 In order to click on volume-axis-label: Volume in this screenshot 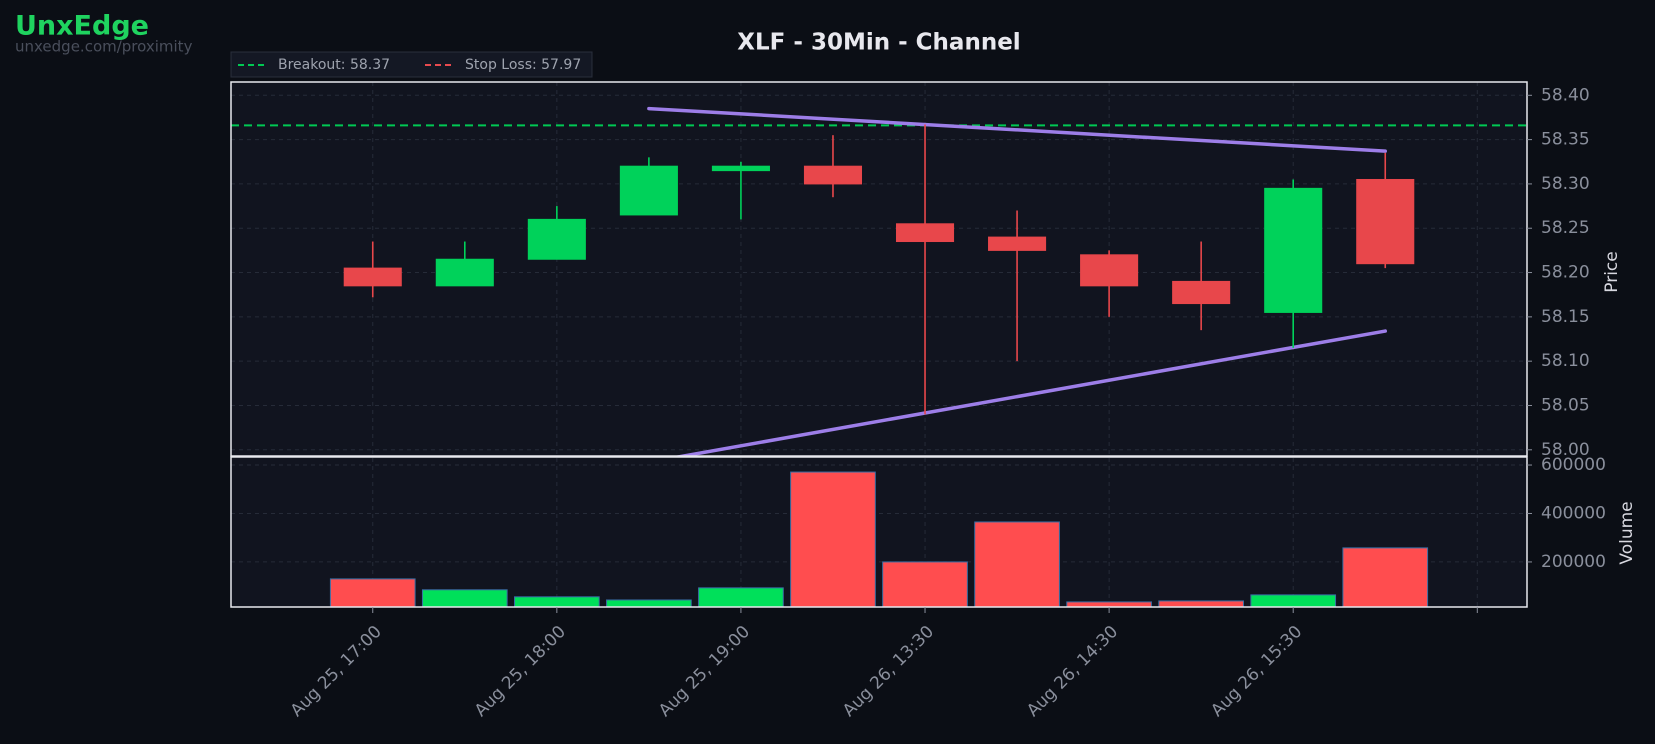, I will do `click(1627, 532)`.